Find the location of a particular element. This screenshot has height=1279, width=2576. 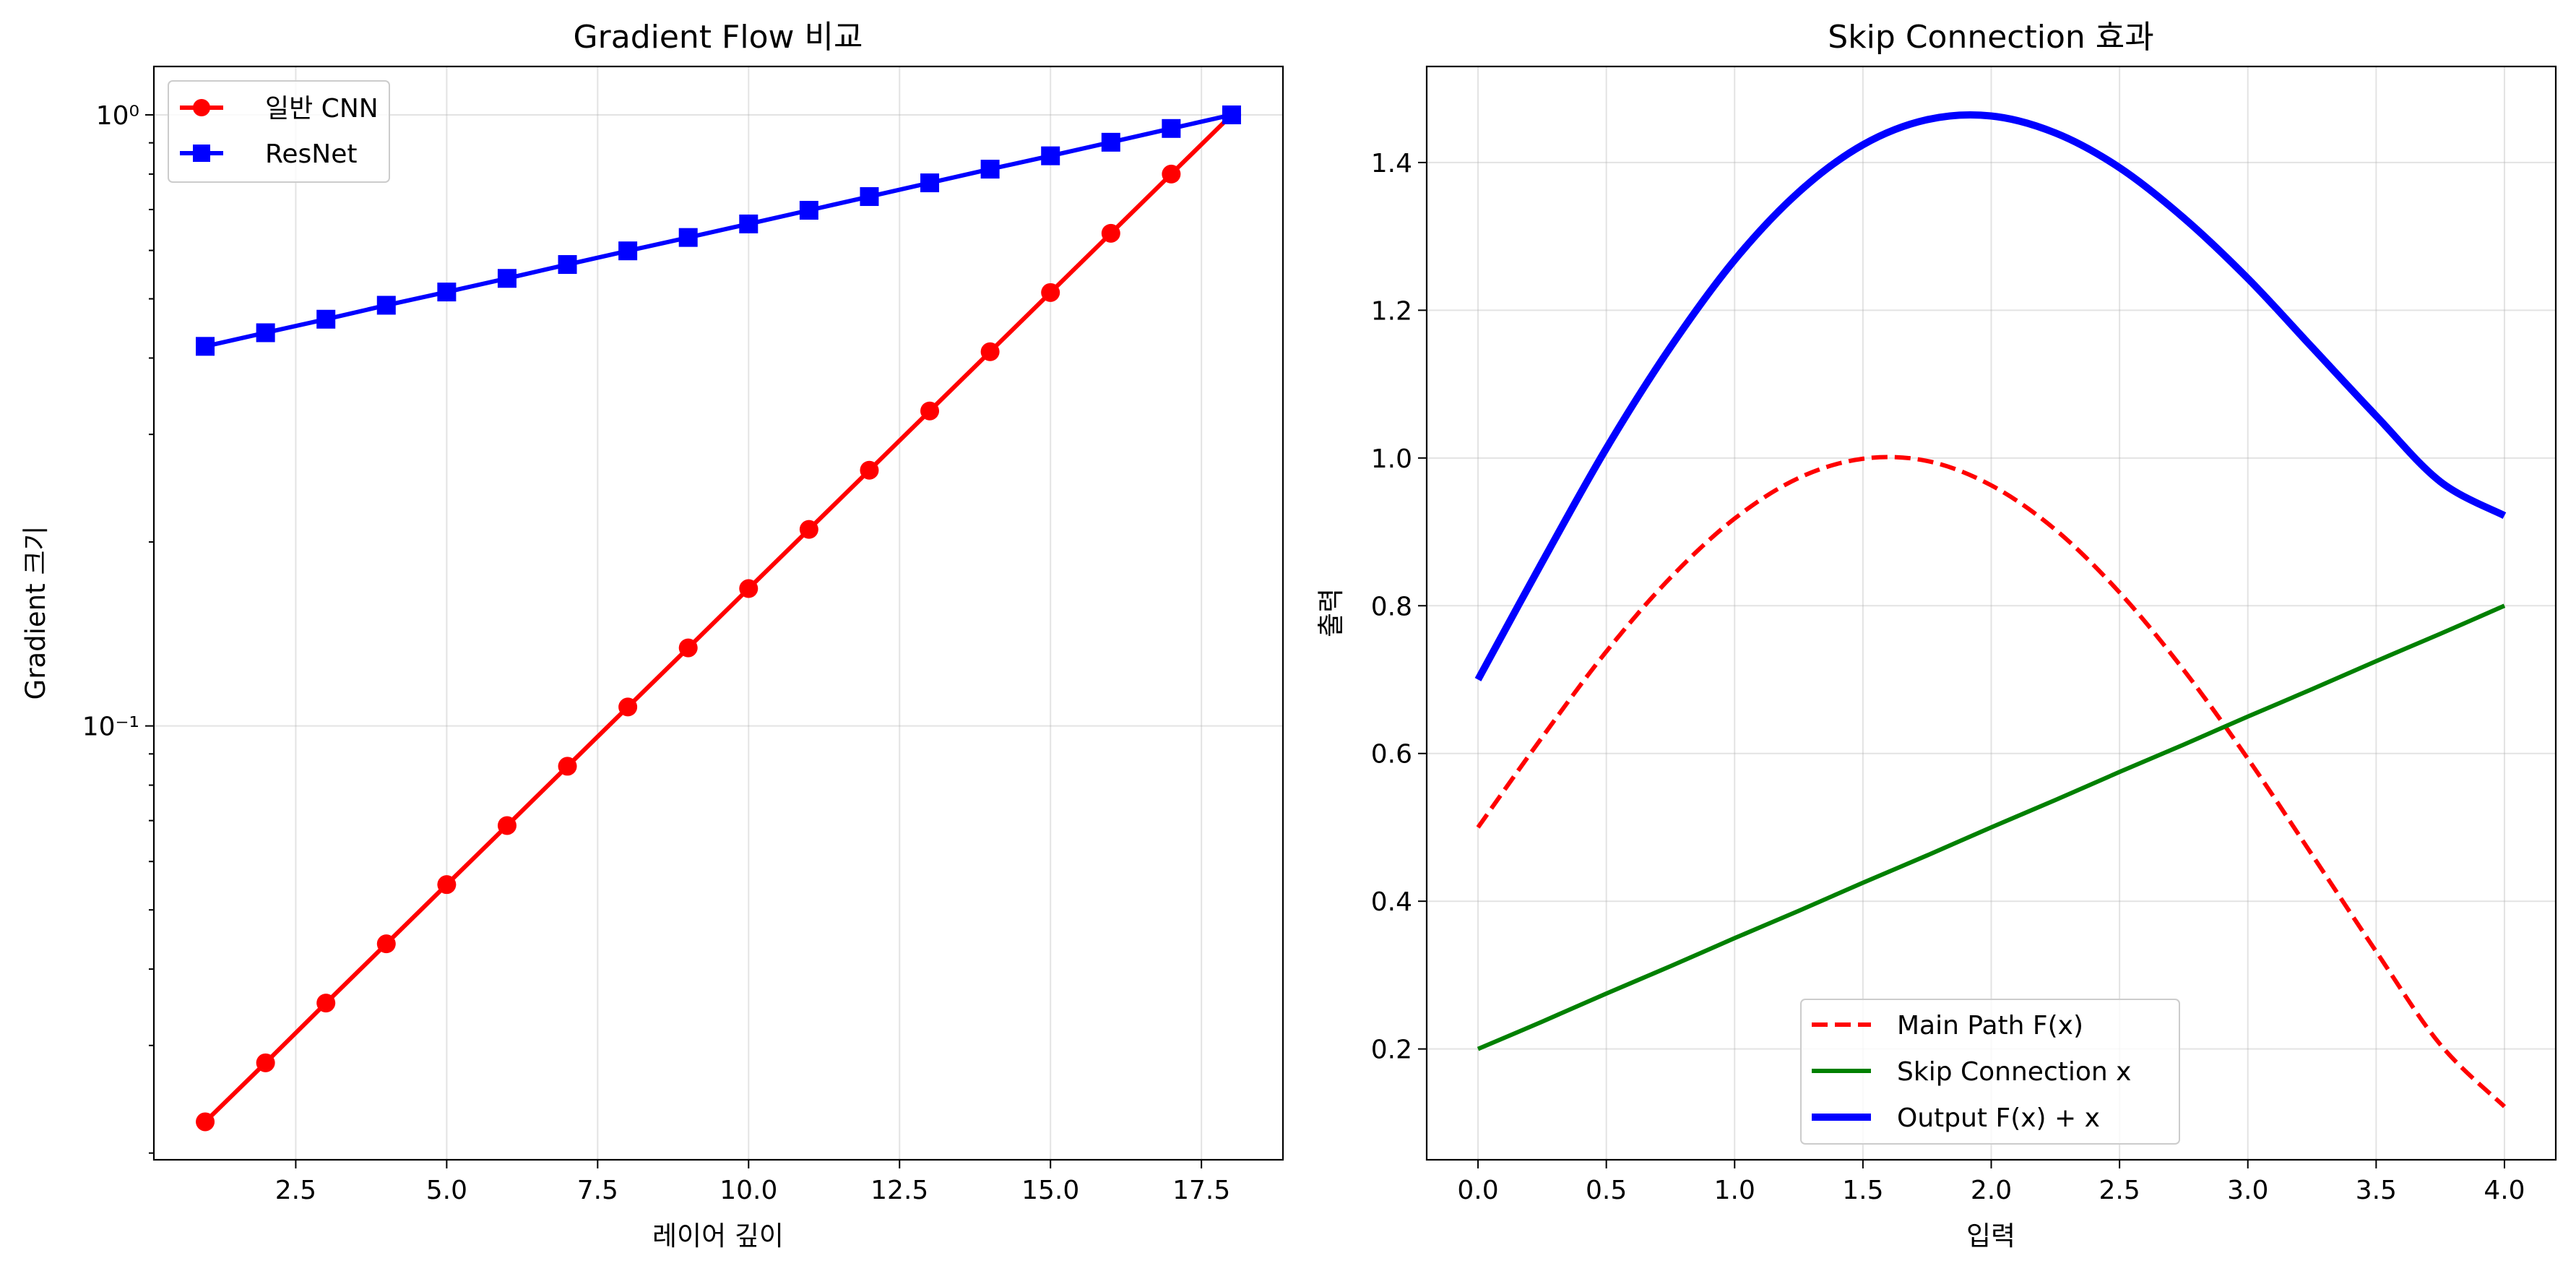

x-axis-label: 레이어 깊이 is located at coordinates (718, 1236).